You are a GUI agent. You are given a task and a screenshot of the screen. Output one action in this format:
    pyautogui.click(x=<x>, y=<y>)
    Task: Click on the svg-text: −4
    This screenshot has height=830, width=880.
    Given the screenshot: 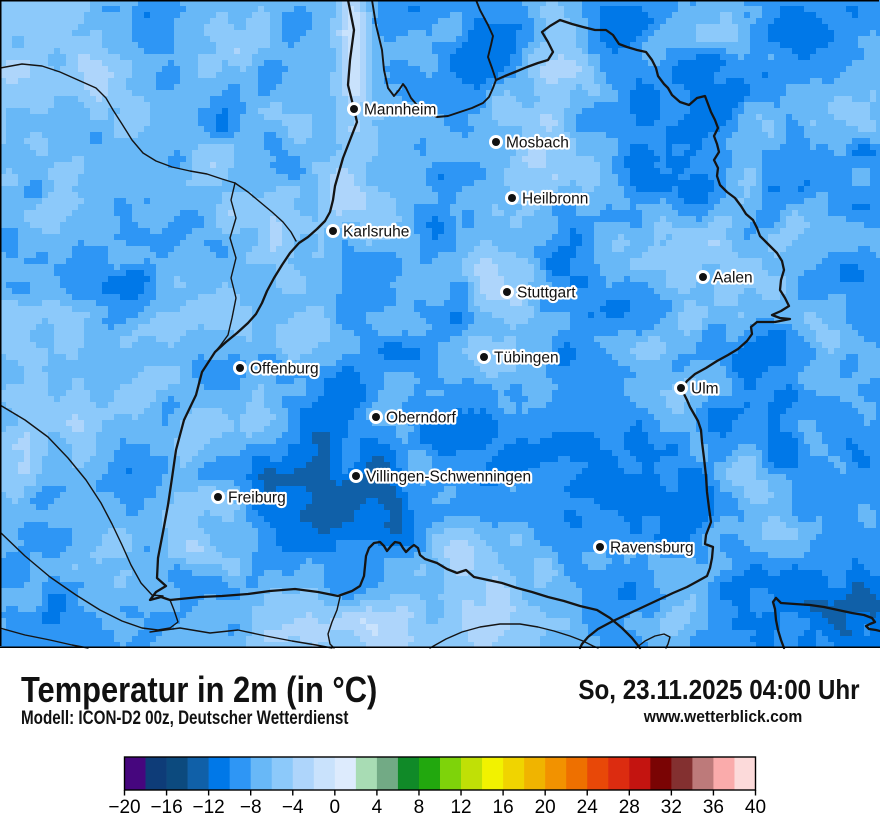 What is the action you would take?
    pyautogui.click(x=293, y=807)
    